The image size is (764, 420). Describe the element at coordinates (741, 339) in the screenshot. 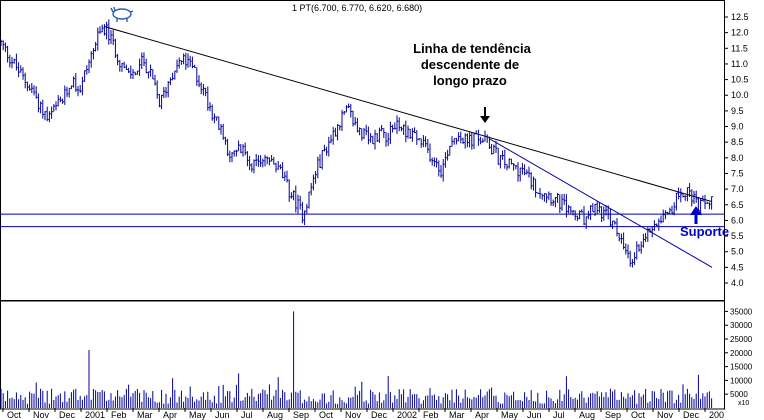

I see `volume-tick-label: 25000` at that location.